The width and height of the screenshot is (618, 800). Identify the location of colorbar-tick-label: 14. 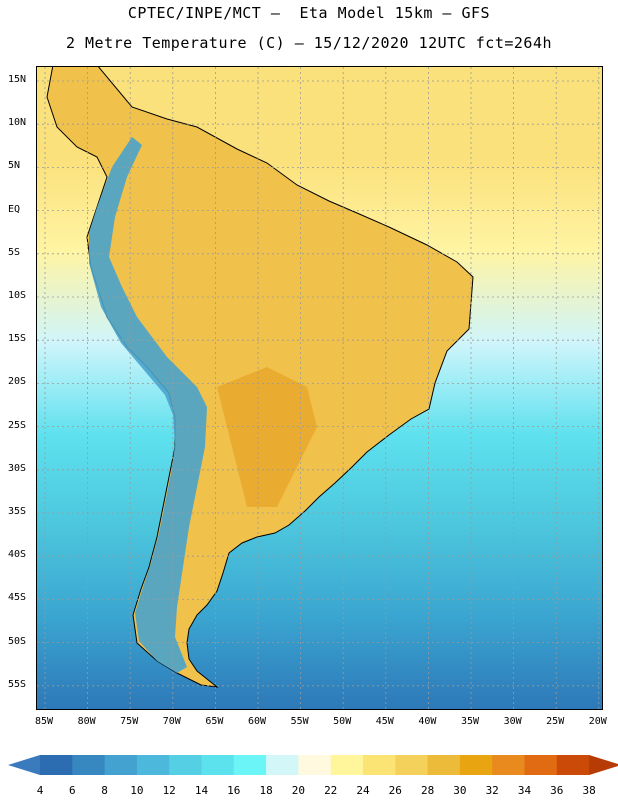
(201, 790).